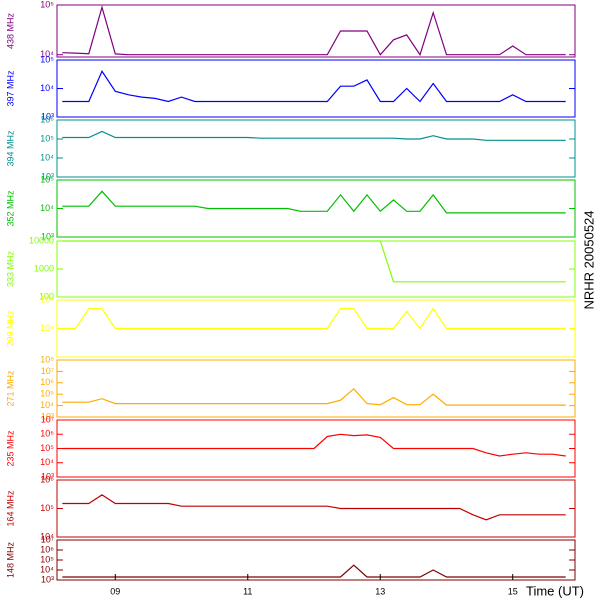  Describe the element at coordinates (10, 448) in the screenshot. I see `series-name: 235 MHz` at that location.